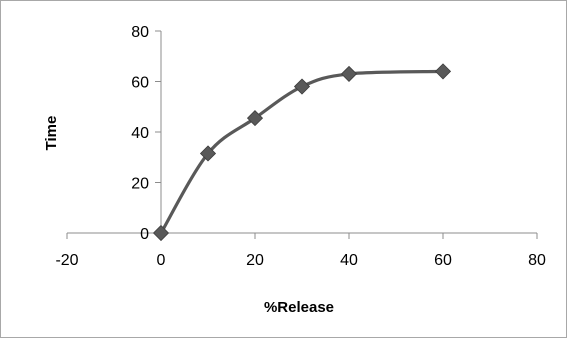 The width and height of the screenshot is (567, 339). What do you see at coordinates (66, 260) in the screenshot?
I see `x-tick-label: -20` at bounding box center [66, 260].